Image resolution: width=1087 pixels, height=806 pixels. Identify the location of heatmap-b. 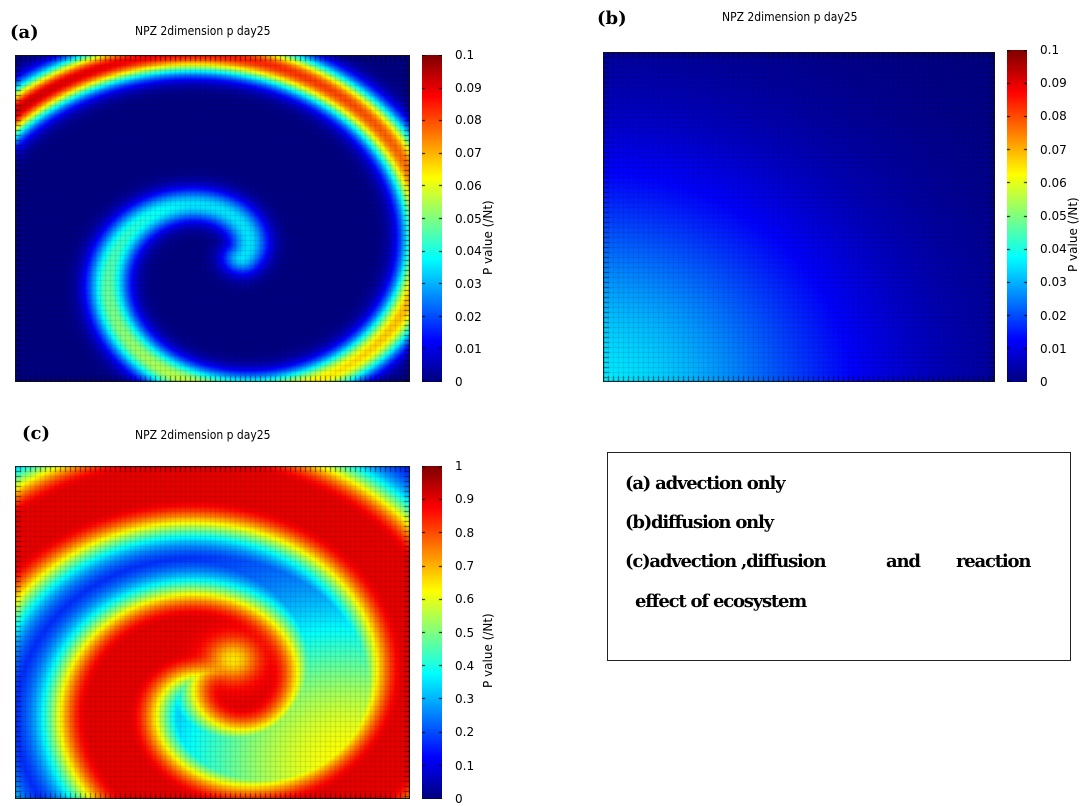
(799, 217).